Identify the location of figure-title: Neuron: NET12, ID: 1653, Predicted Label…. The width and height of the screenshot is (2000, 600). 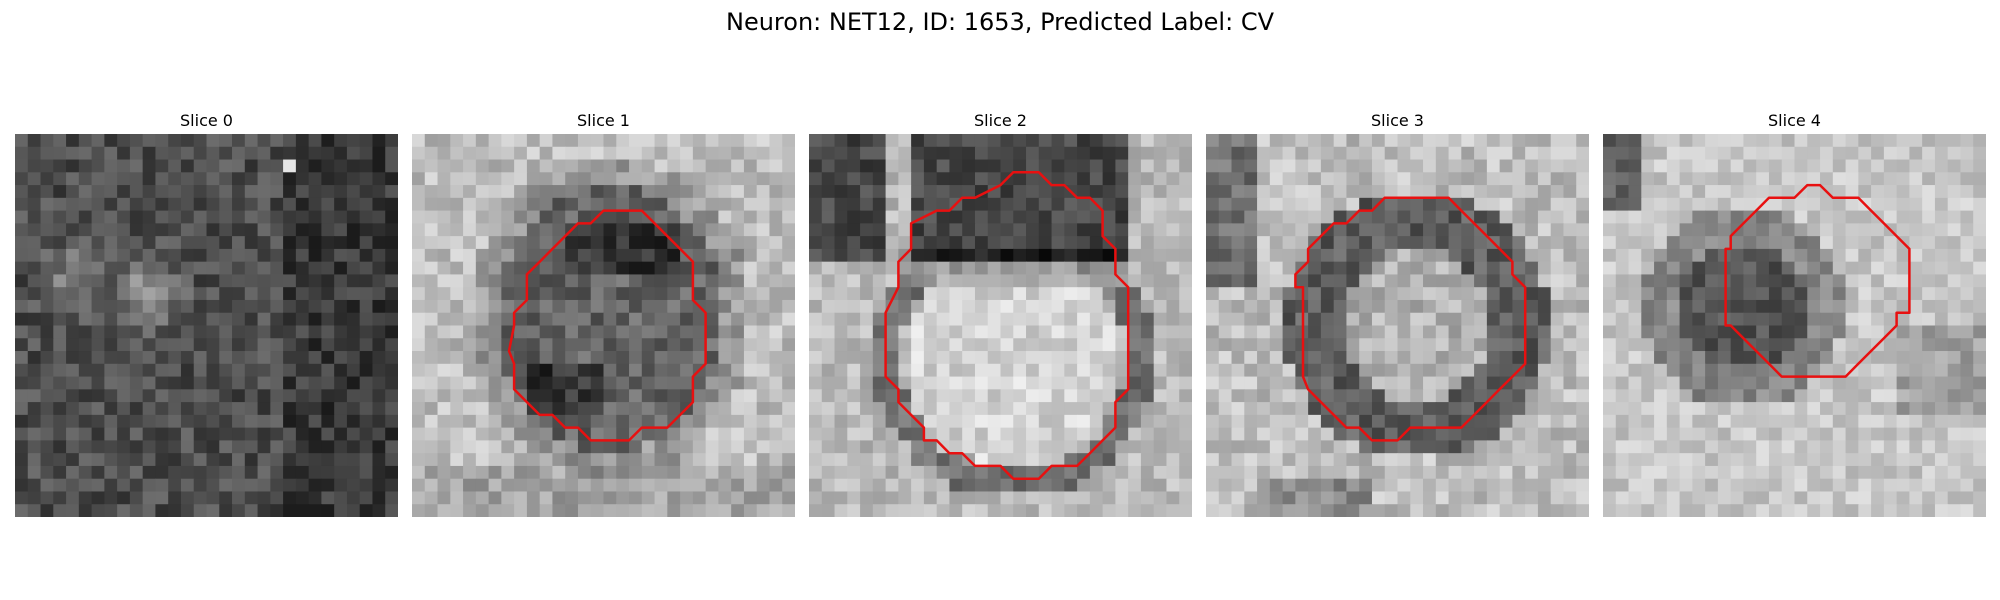
(1000, 22).